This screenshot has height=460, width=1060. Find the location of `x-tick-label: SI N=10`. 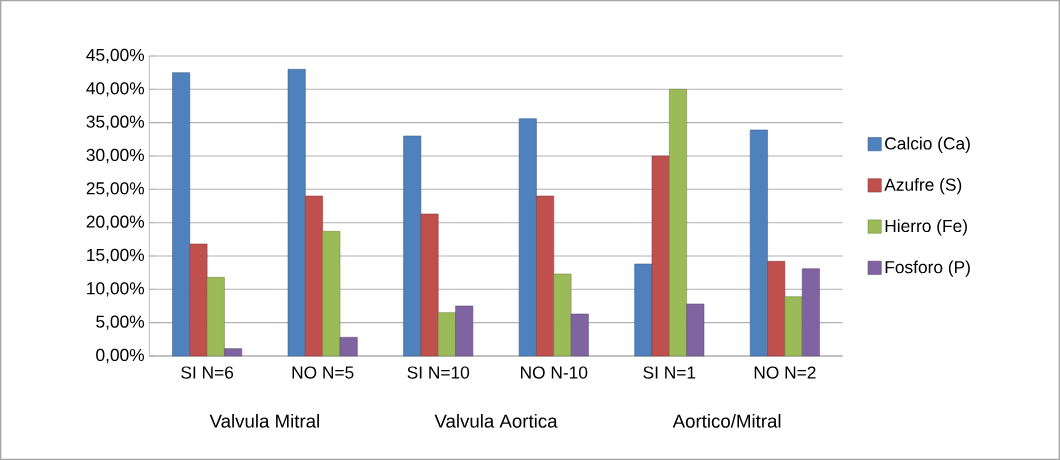

x-tick-label: SI N=10 is located at coordinates (438, 372).